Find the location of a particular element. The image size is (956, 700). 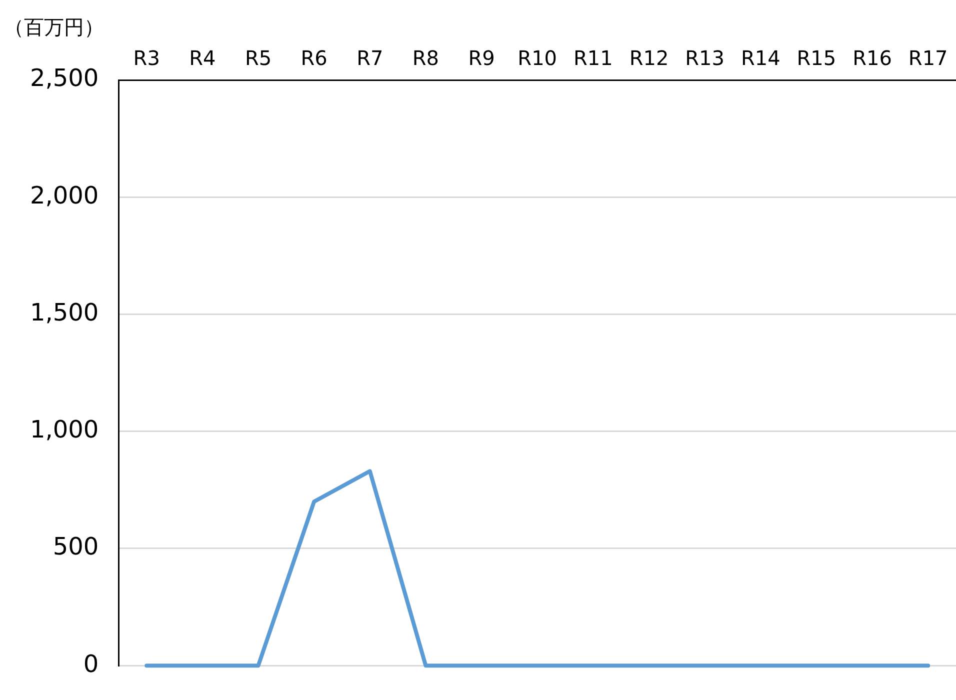

y-tick-label: 2,000 is located at coordinates (64, 195).